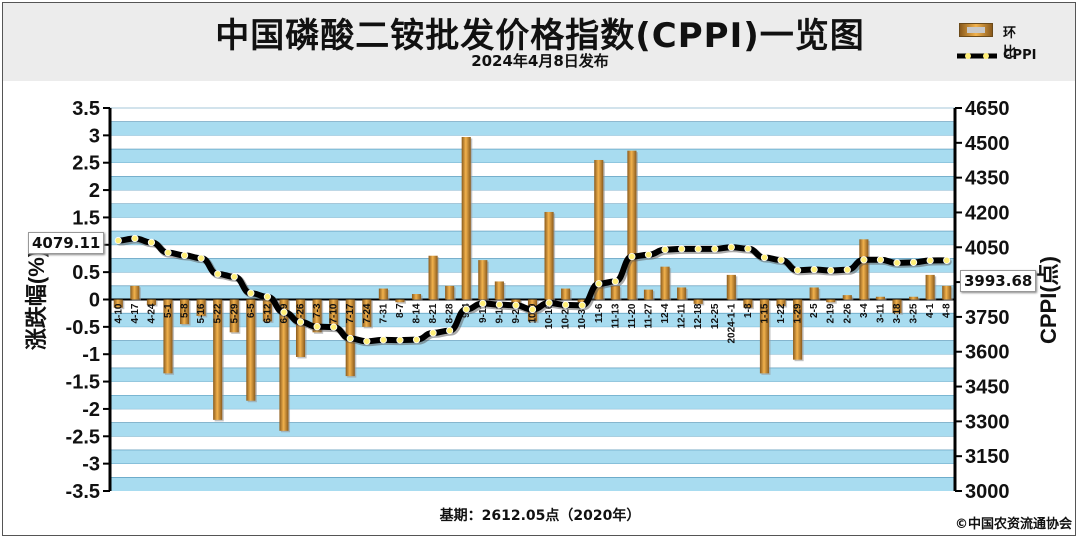 Image resolution: width=1080 pixels, height=540 pixels. What do you see at coordinates (185, 310) in the screenshot?
I see `x-tick-label: 5-8` at bounding box center [185, 310].